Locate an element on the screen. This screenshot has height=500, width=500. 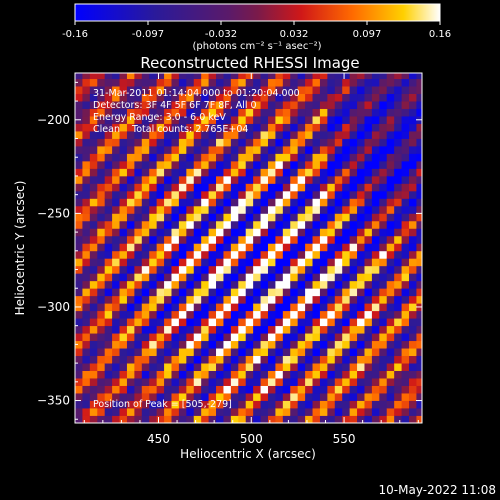
y-tick-label: −350 is located at coordinates (53, 401).